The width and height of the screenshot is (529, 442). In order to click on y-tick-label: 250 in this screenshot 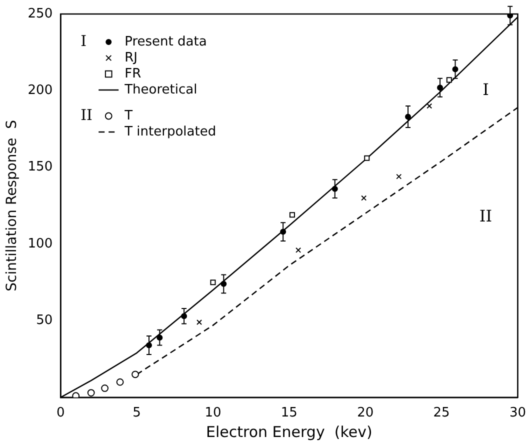, I will do `click(40, 14)`.